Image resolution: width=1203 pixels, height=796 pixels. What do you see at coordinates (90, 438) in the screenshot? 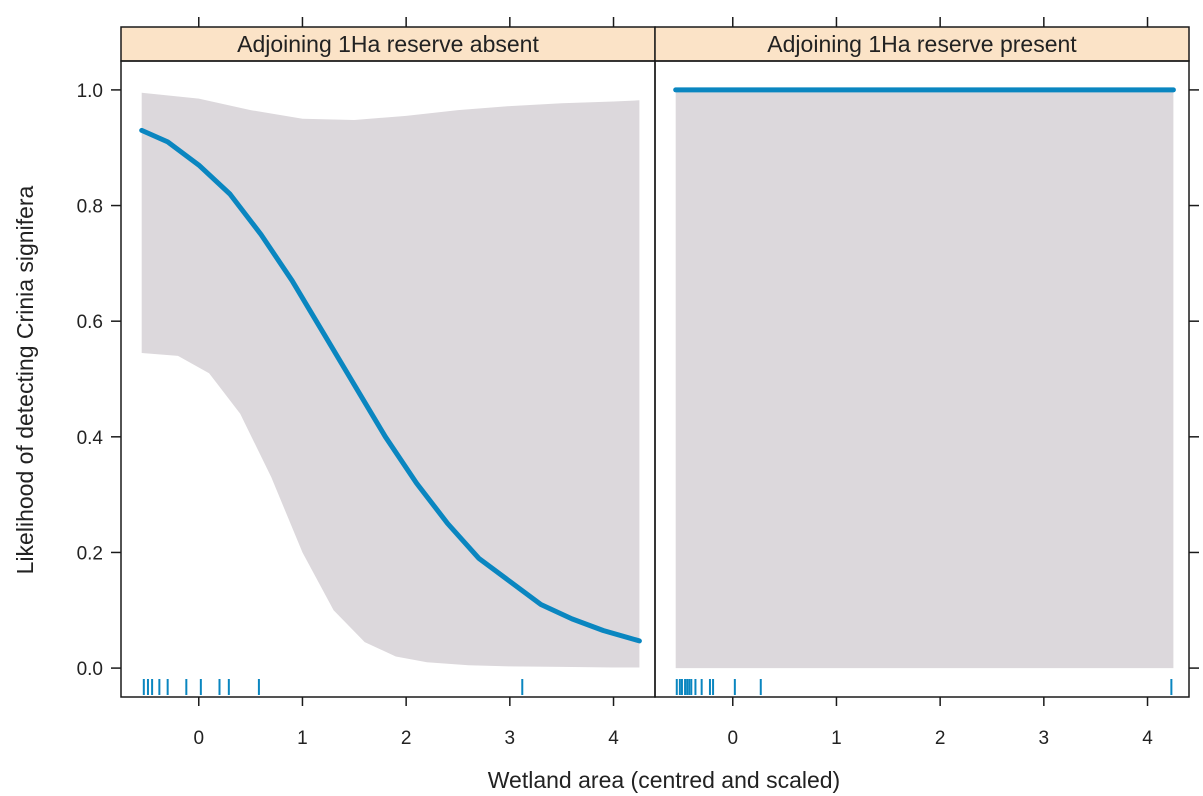
I see `y-tick-label: 0.4` at bounding box center [90, 438].